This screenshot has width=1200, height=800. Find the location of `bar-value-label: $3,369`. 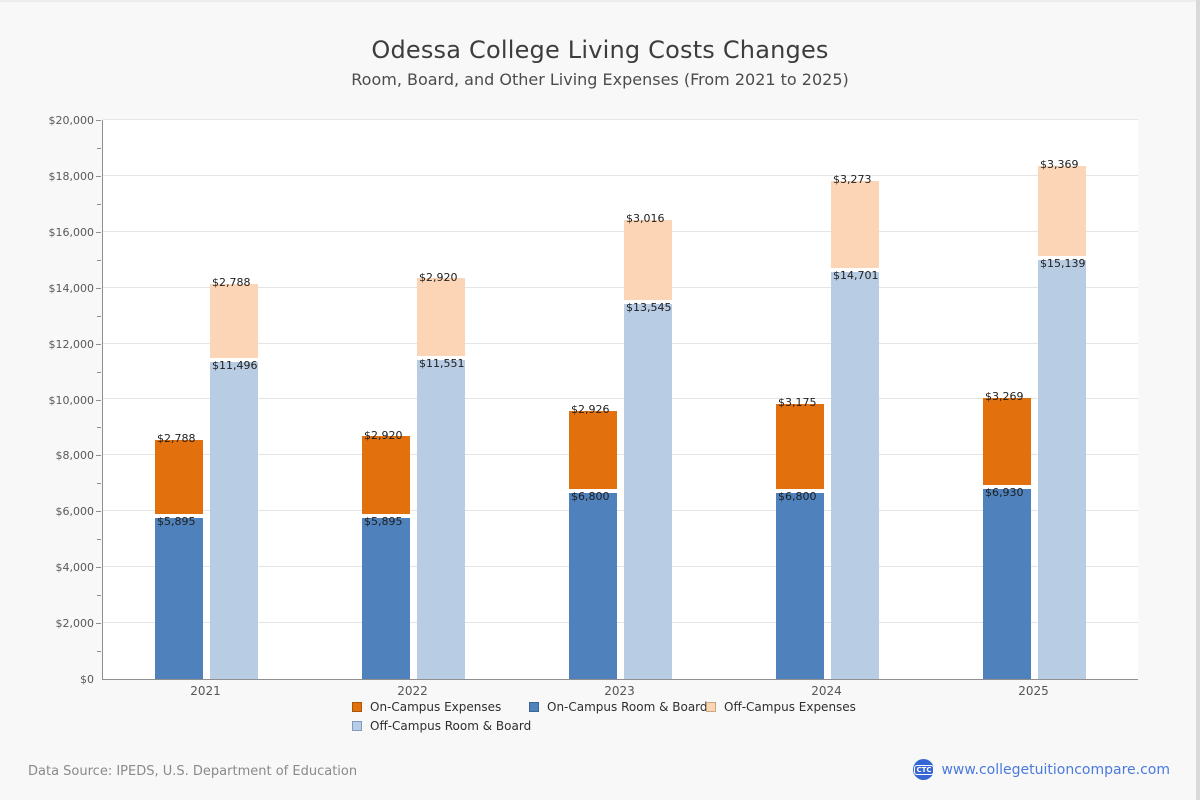

bar-value-label: $3,369 is located at coordinates (1059, 164).